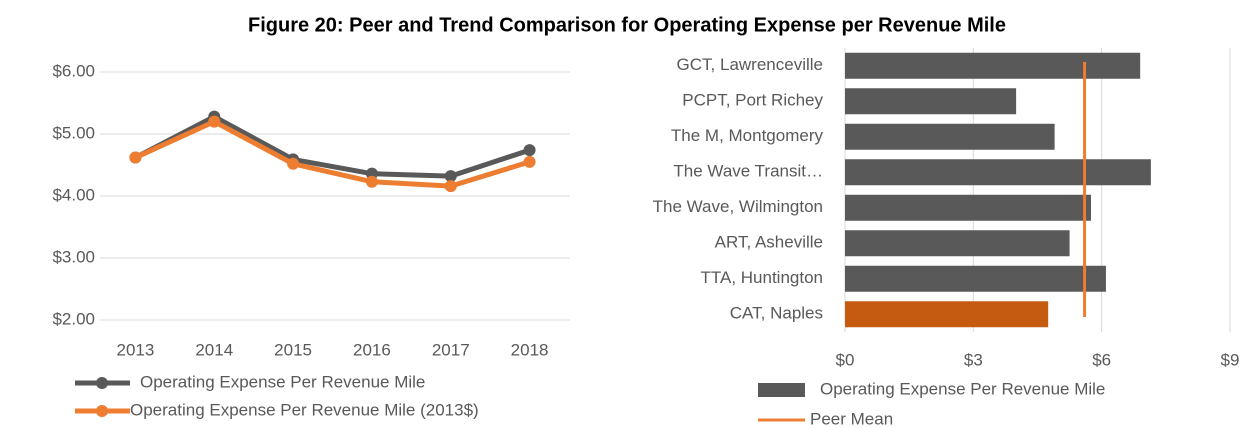  I want to click on y-tick-label: The Wave, Wilmington, so click(738, 206).